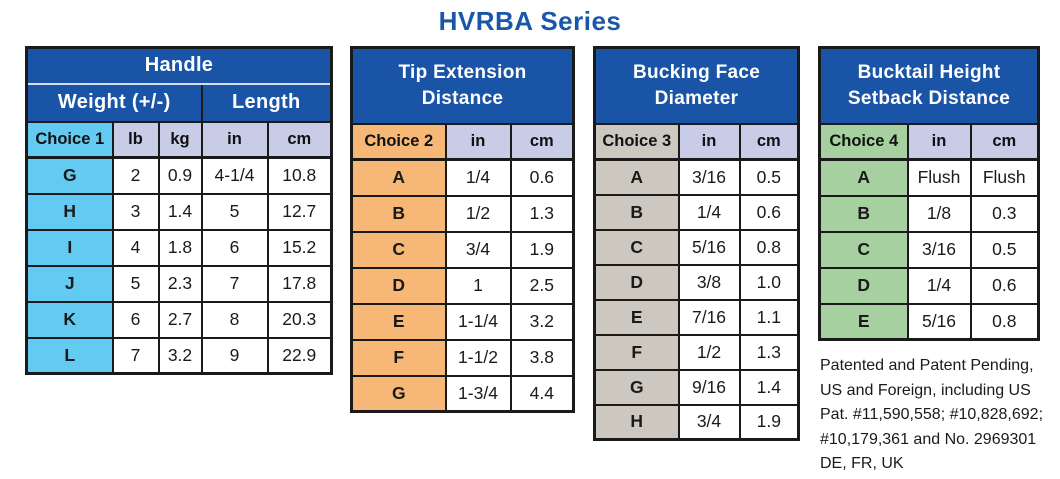 The width and height of the screenshot is (1060, 479). Describe the element at coordinates (179, 283) in the screenshot. I see `table-row: J 5 2.3 7 17.8` at that location.